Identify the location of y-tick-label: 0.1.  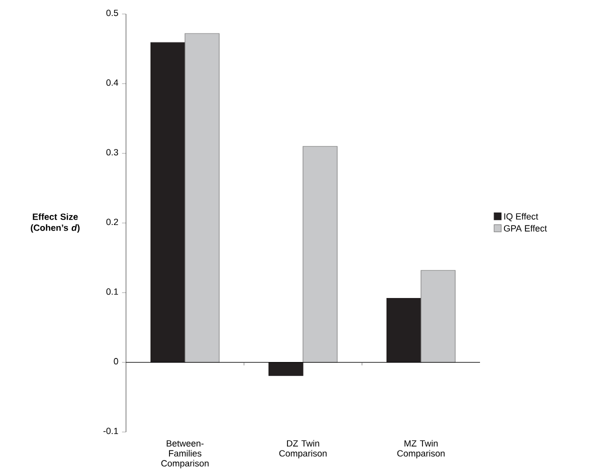
(112, 291).